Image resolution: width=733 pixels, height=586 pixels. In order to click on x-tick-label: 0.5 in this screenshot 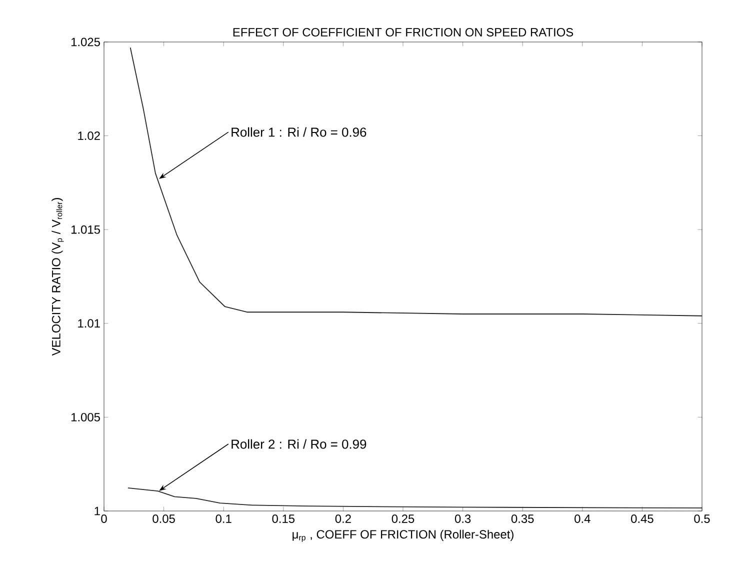, I will do `click(702, 518)`.